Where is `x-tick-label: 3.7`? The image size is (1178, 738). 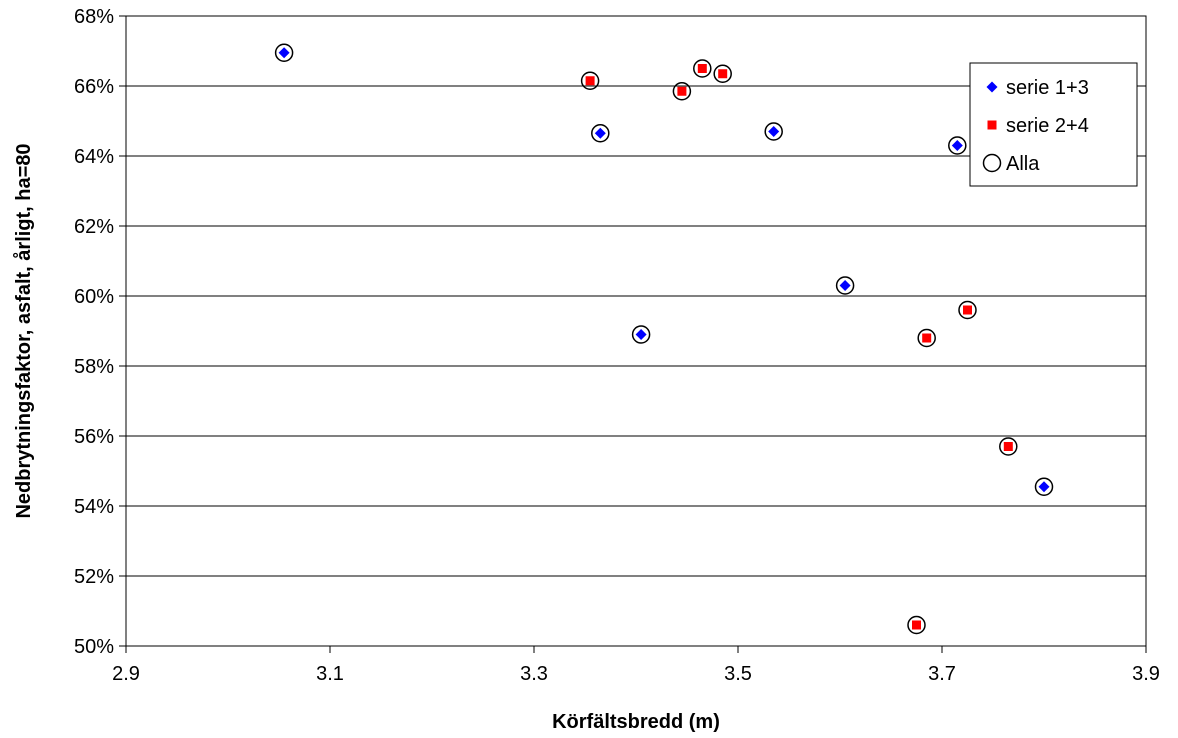
x-tick-label: 3.7 is located at coordinates (942, 674).